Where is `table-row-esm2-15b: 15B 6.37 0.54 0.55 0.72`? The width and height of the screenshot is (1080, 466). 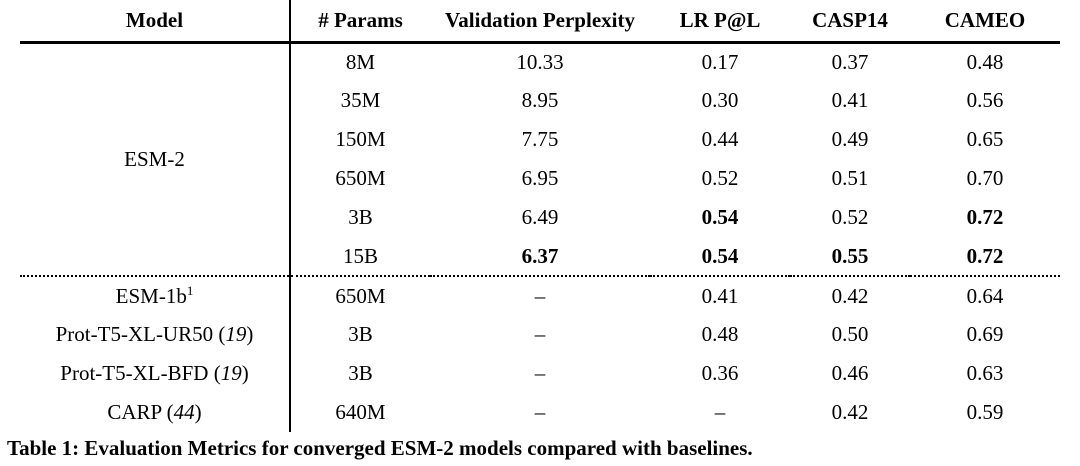
table-row-esm2-15b: 15B 6.37 0.54 0.55 0.72 is located at coordinates (540, 256).